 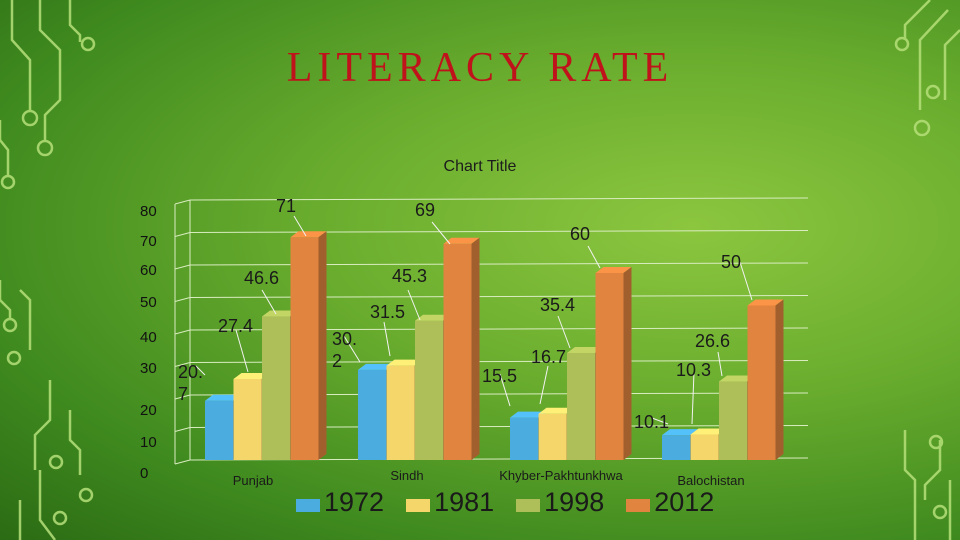 I want to click on legend-label: 2012, so click(x=684, y=501).